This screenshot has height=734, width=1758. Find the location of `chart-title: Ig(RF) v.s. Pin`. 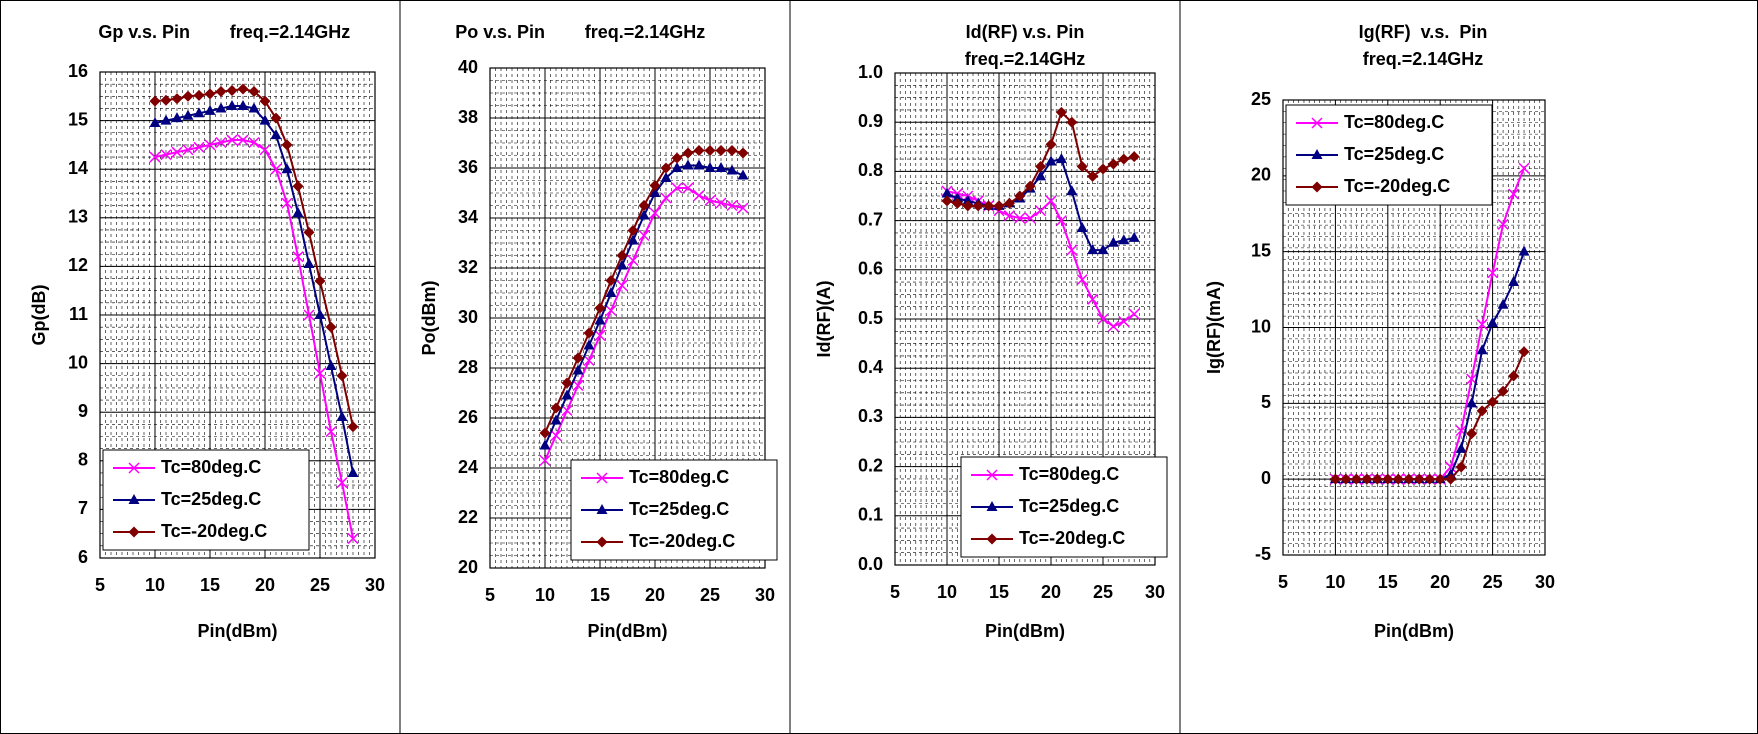

chart-title: Ig(RF) v.s. Pin is located at coordinates (1423, 32).